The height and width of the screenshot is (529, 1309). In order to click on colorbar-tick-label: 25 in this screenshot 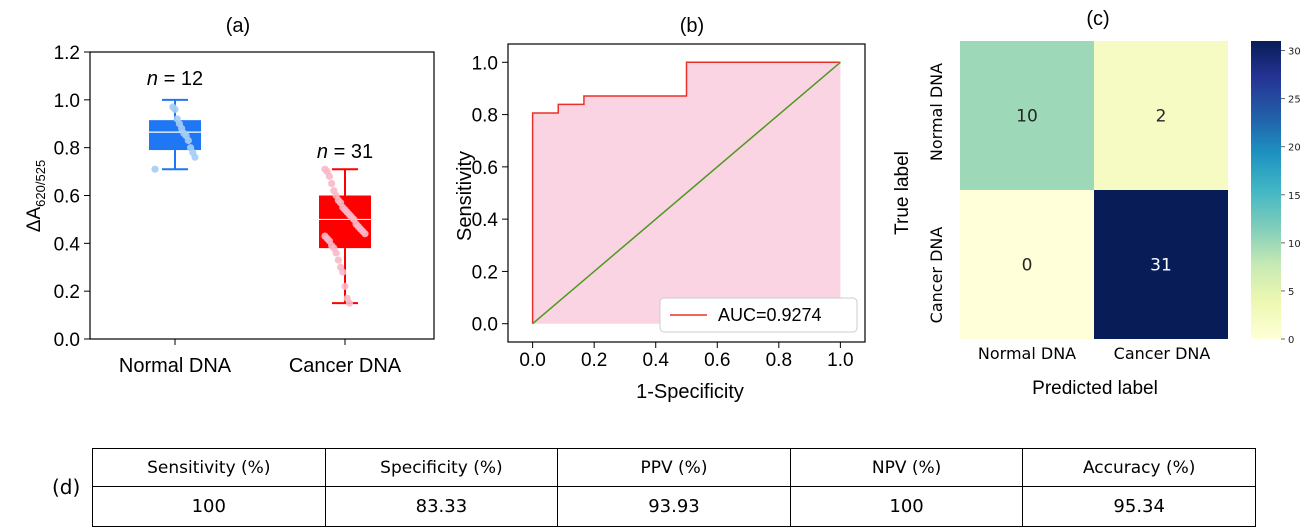, I will do `click(1294, 100)`.